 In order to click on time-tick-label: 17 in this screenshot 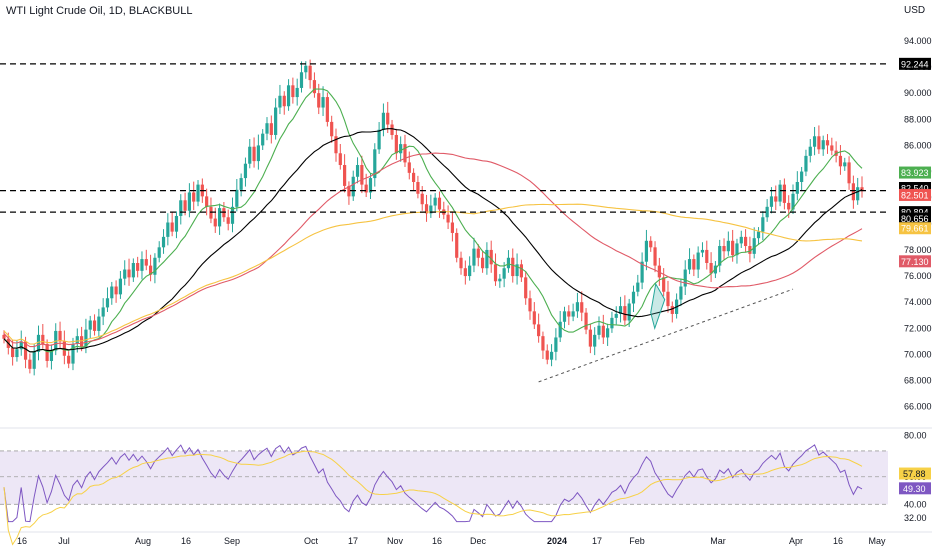, I will do `click(353, 541)`.